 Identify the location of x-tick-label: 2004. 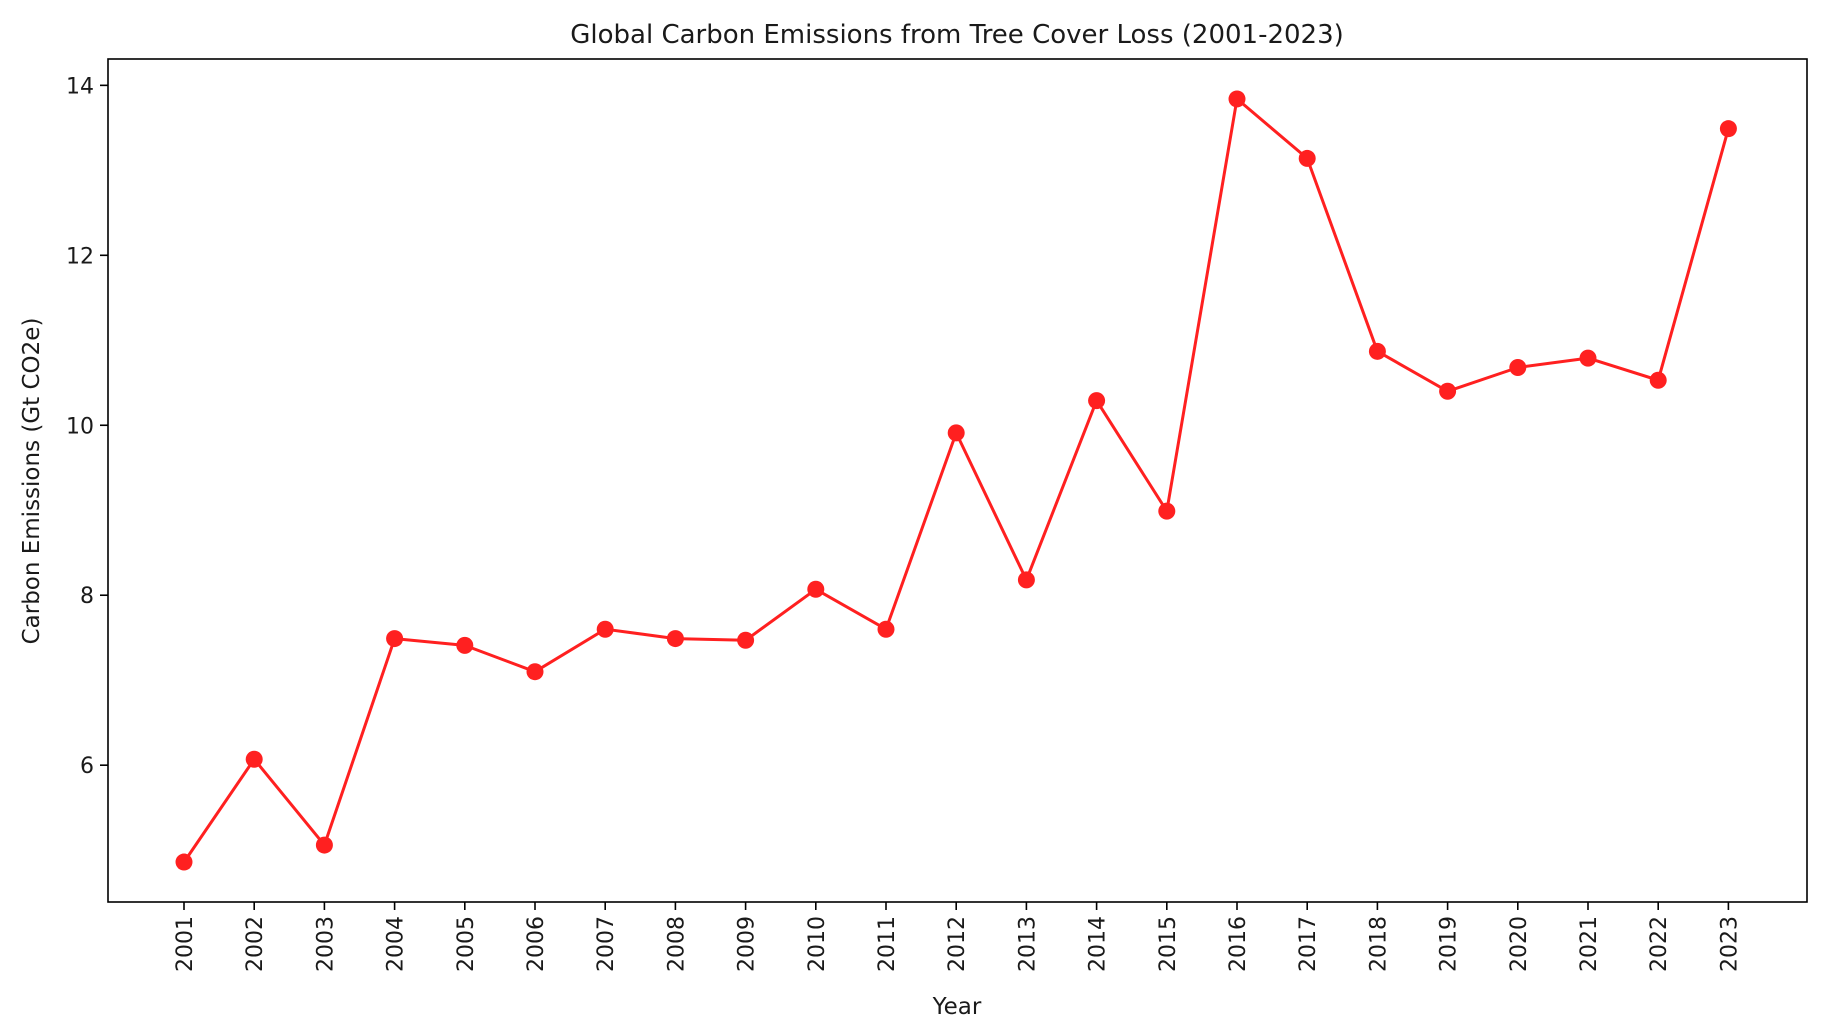
(396, 944).